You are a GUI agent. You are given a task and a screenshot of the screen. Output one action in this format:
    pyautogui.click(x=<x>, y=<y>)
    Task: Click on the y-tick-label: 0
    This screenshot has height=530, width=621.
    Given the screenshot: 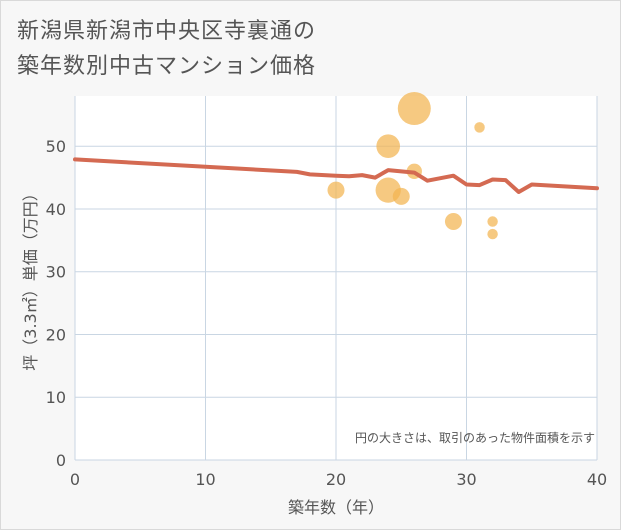 What is the action you would take?
    pyautogui.click(x=61, y=460)
    